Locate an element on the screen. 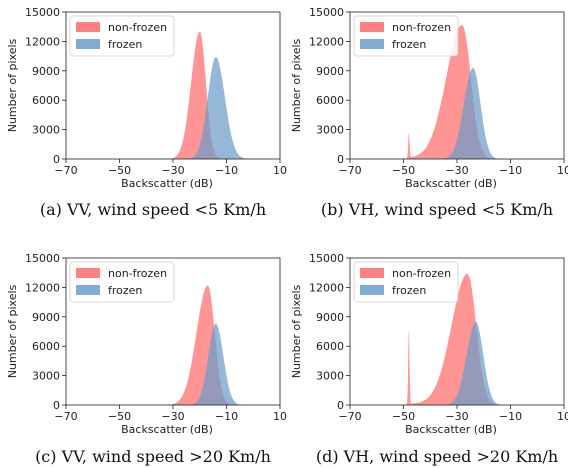 This screenshot has height=468, width=568. panel-caption: (d) VH, wind speed >20 Km/h is located at coordinates (437, 456).